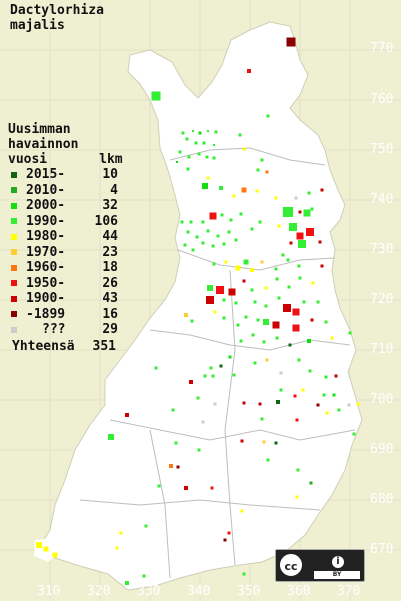 The height and width of the screenshot is (601, 401). Describe the element at coordinates (382, 149) in the screenshot. I see `y-tick: 750` at that location.